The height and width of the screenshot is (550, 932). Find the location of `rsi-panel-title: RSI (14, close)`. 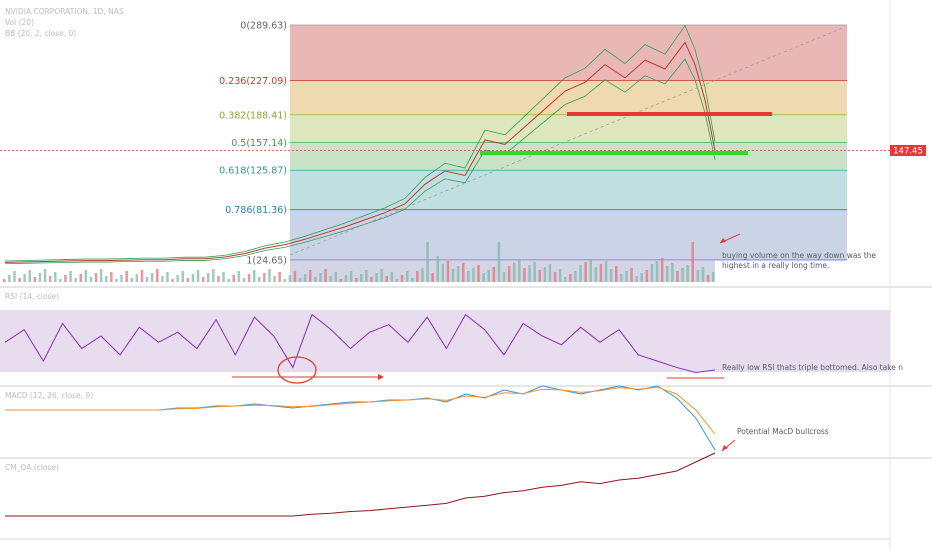

rsi-panel-title: RSI (14, close) is located at coordinates (32, 296).